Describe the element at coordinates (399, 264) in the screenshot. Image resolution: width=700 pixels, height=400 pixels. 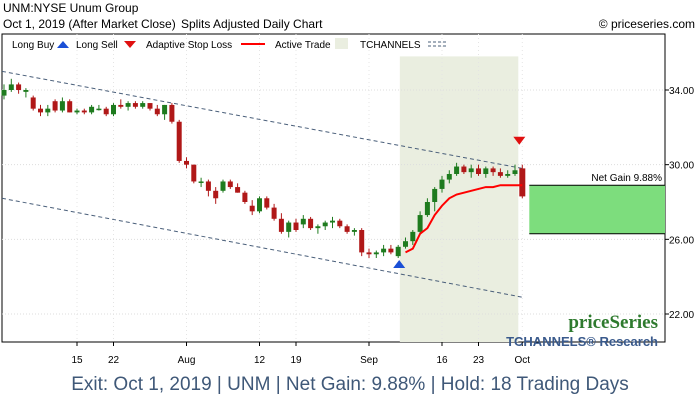
I see `buy-arrow` at that location.